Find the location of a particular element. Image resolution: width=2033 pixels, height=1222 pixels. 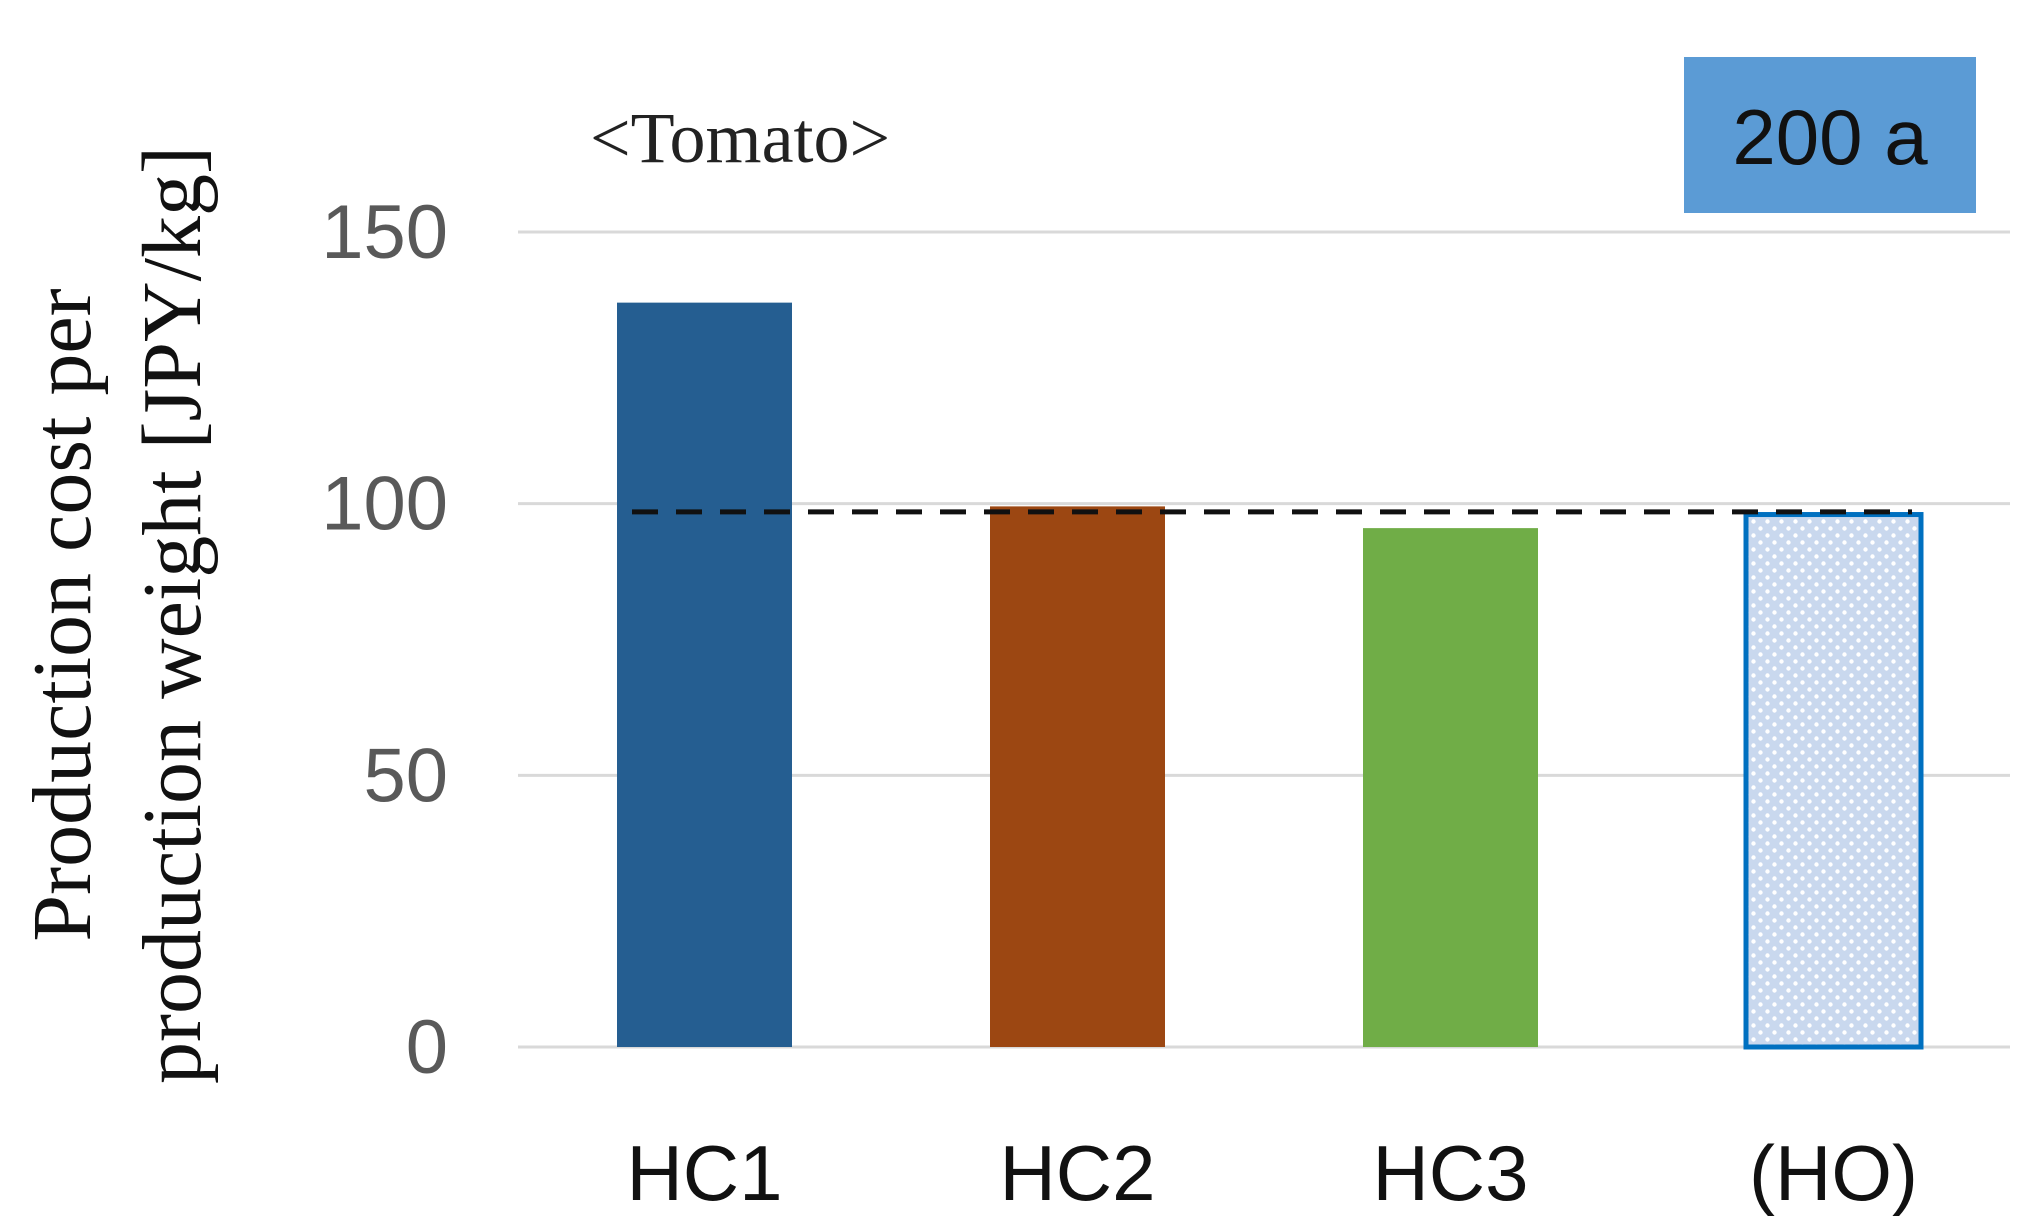

bar-hc3 is located at coordinates (1450, 787).